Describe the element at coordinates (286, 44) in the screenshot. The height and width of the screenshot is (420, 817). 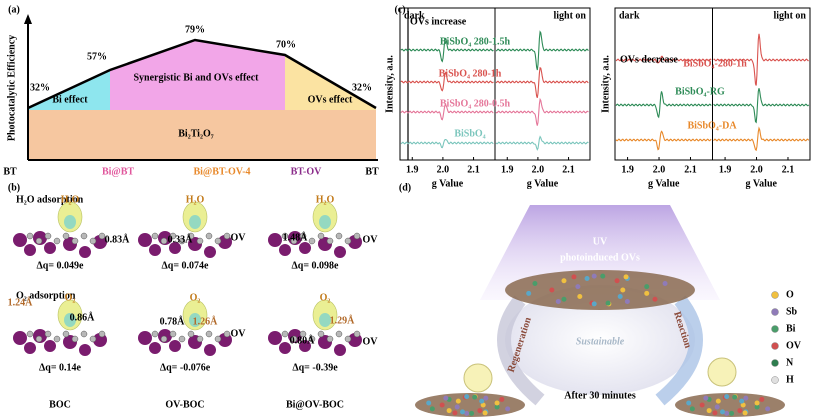
I see `efficiency: 70%` at that location.